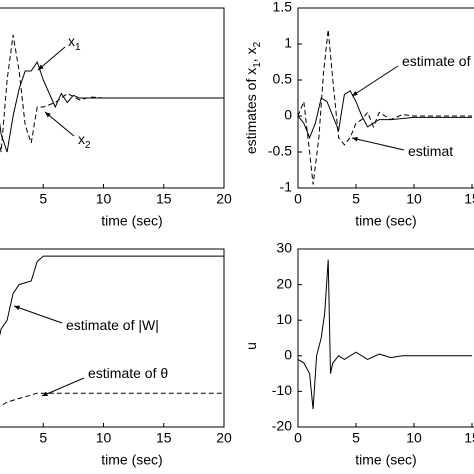 This screenshot has height=474, width=474. Describe the element at coordinates (283, 79) in the screenshot. I see `y-tick-label: 0.5` at that location.